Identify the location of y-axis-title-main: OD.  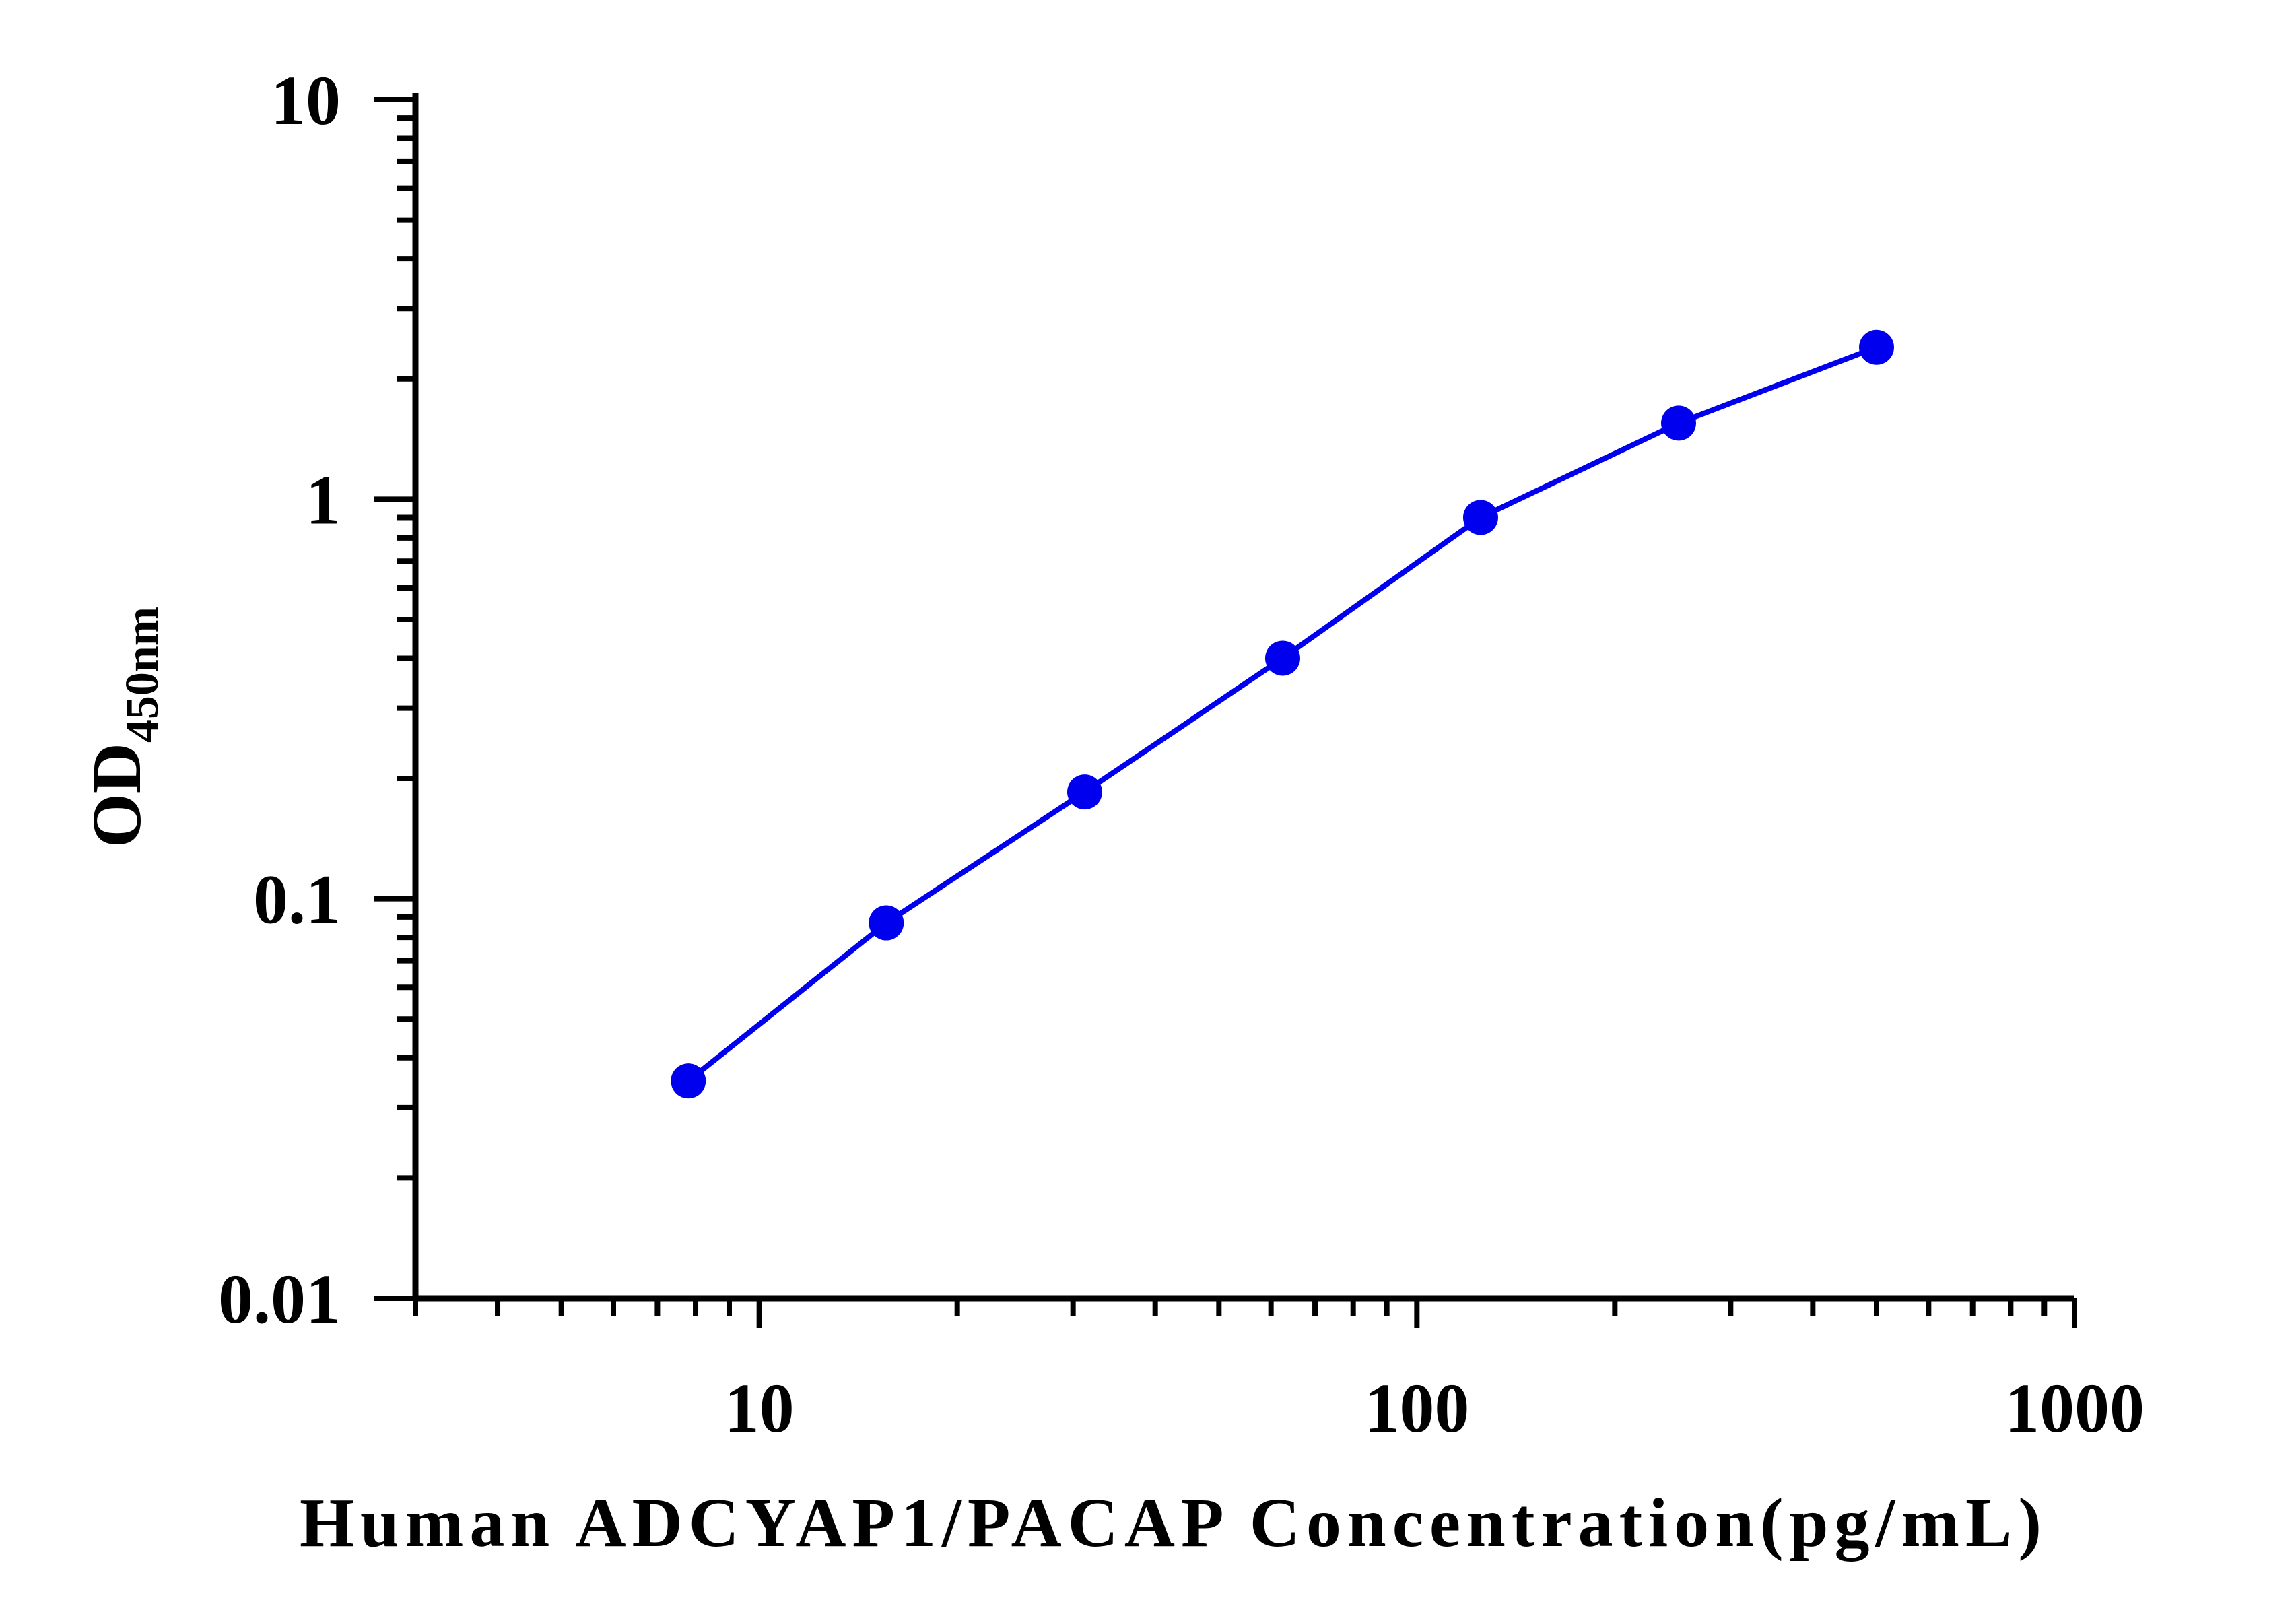
(117, 796).